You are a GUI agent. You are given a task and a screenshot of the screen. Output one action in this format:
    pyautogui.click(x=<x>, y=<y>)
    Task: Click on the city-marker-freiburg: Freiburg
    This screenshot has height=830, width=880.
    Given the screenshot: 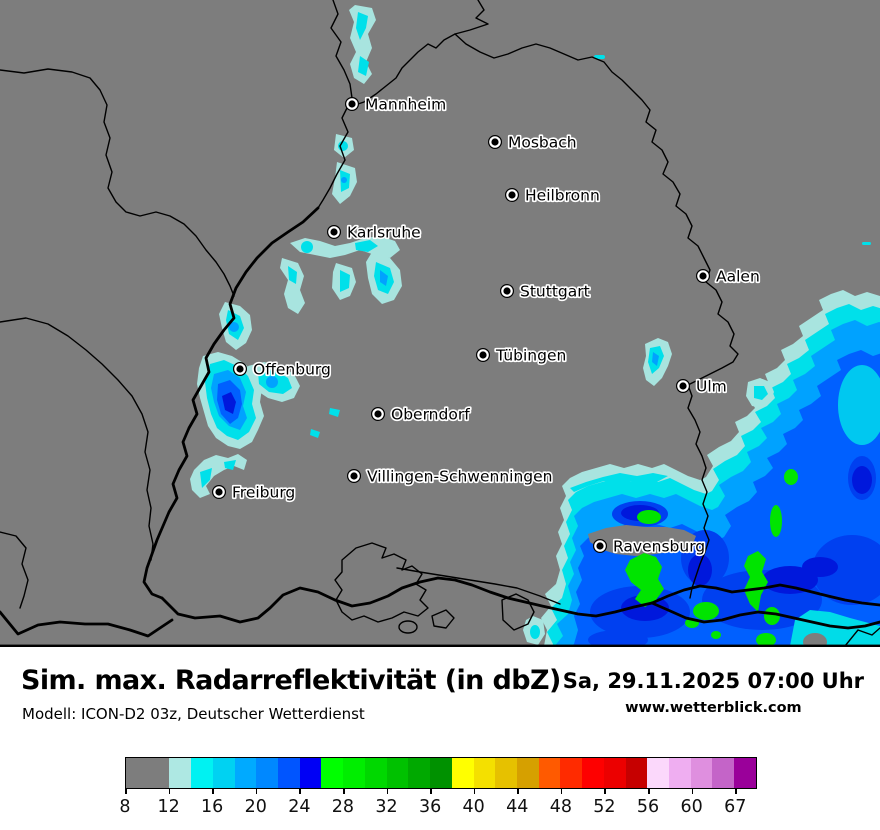 What is the action you would take?
    pyautogui.click(x=254, y=492)
    